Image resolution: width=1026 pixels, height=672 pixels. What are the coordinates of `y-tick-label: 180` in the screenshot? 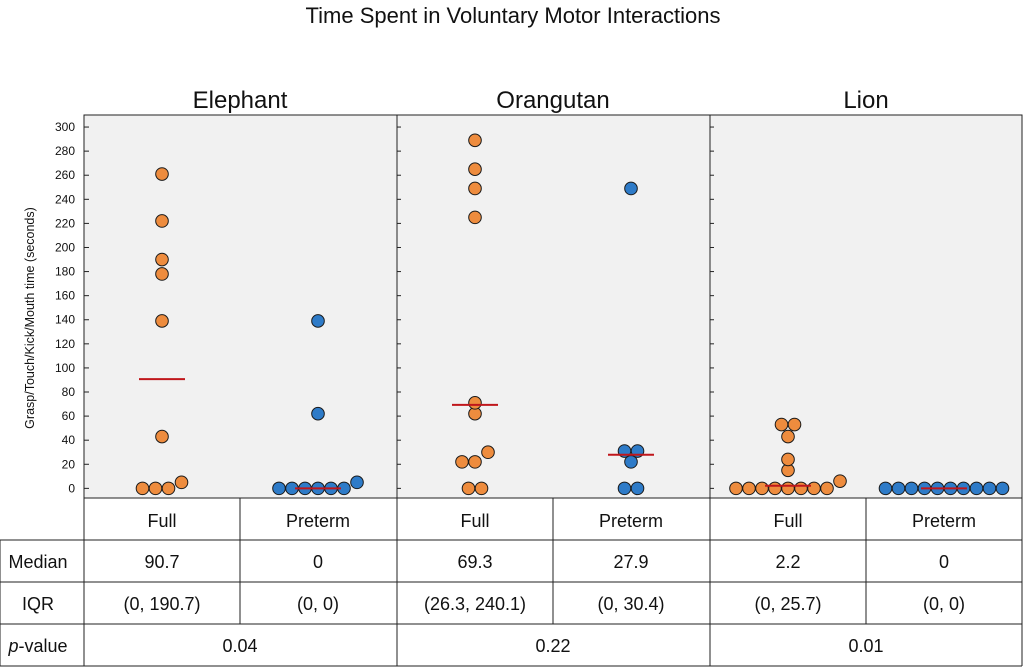 It's located at (65, 272).